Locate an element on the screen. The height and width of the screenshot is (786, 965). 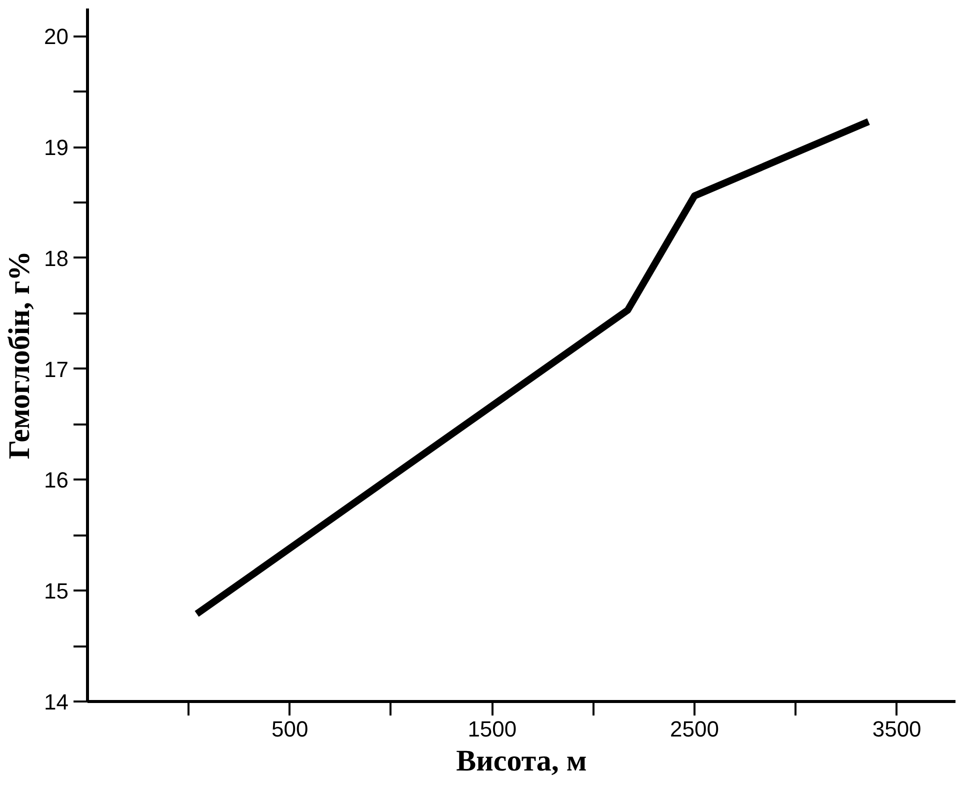
y-tick-label: 19 is located at coordinates (56, 147).